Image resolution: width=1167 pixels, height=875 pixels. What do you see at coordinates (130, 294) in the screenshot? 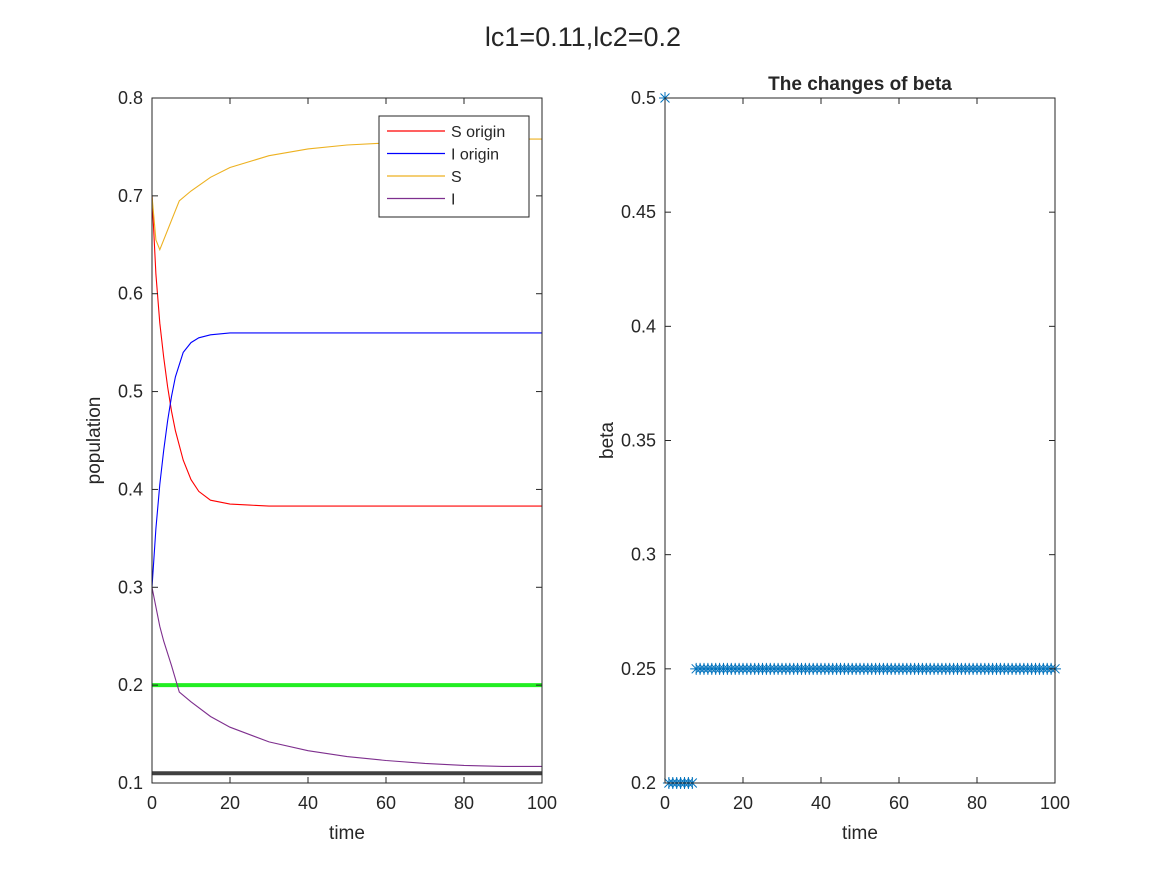
I see `y-tick-label: 0.6` at bounding box center [130, 294].